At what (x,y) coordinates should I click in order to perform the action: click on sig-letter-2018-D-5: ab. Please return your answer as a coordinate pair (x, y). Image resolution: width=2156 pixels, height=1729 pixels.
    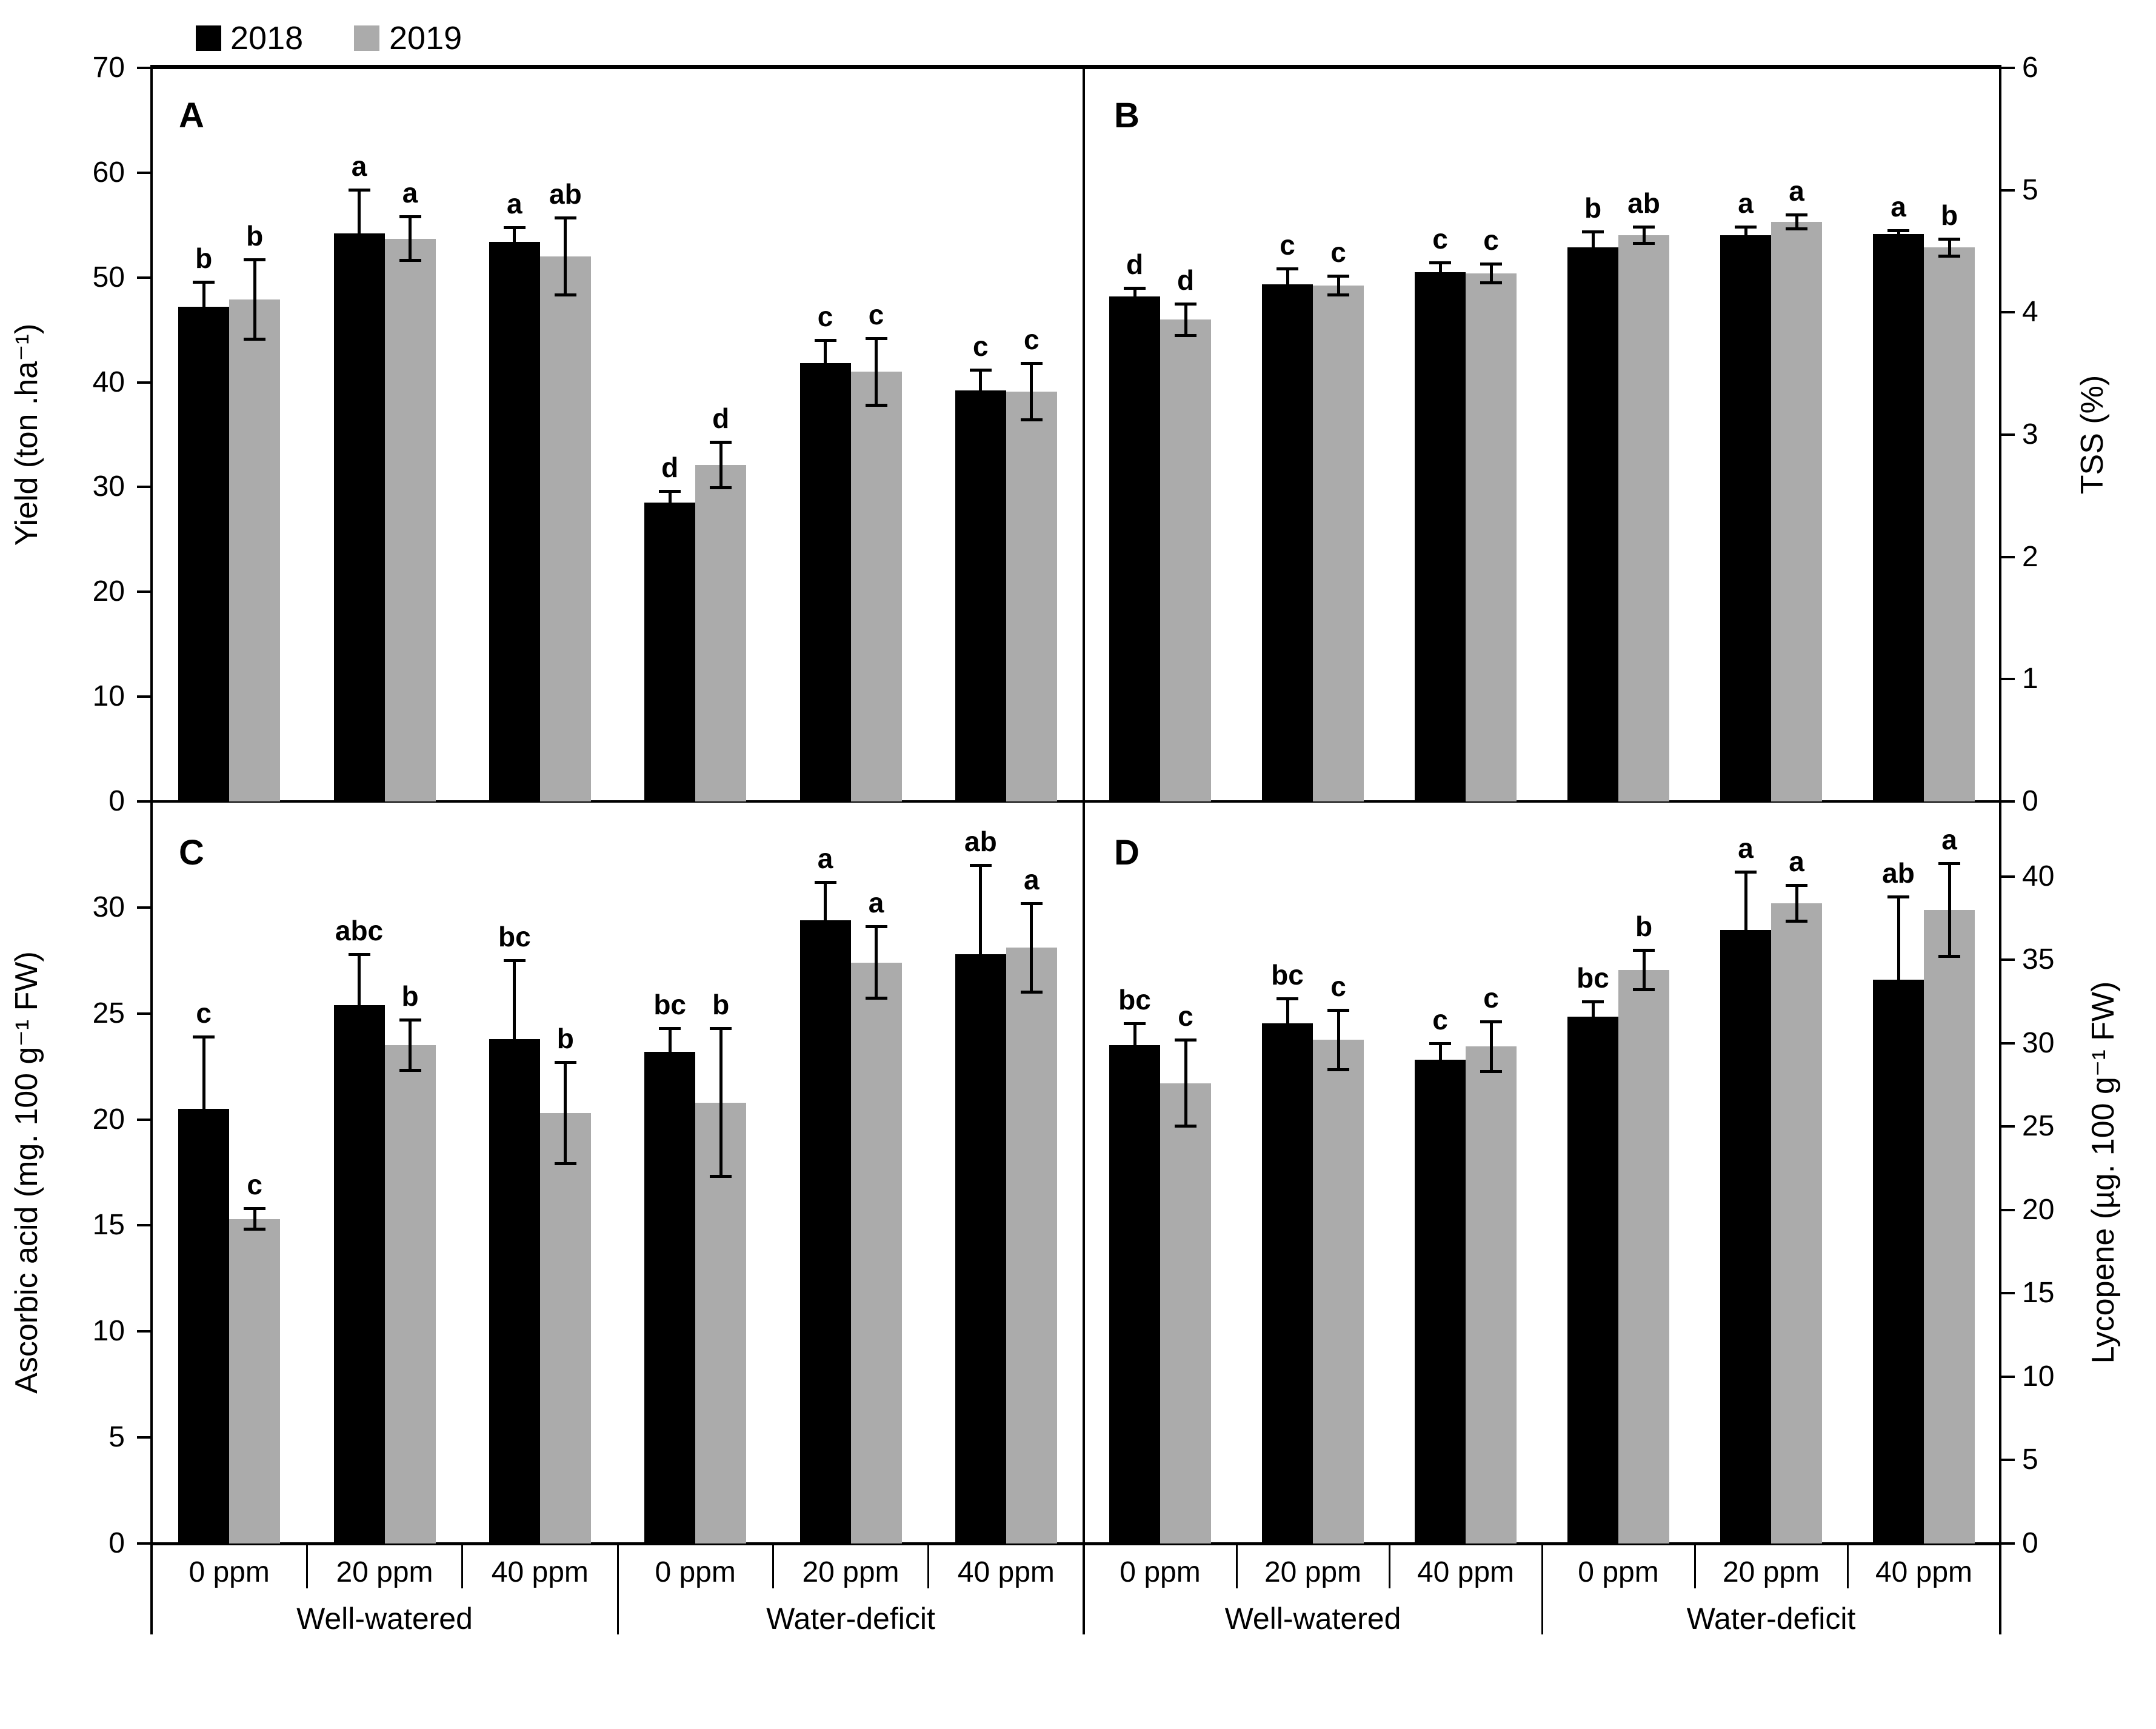
    Looking at the image, I should click on (1898, 873).